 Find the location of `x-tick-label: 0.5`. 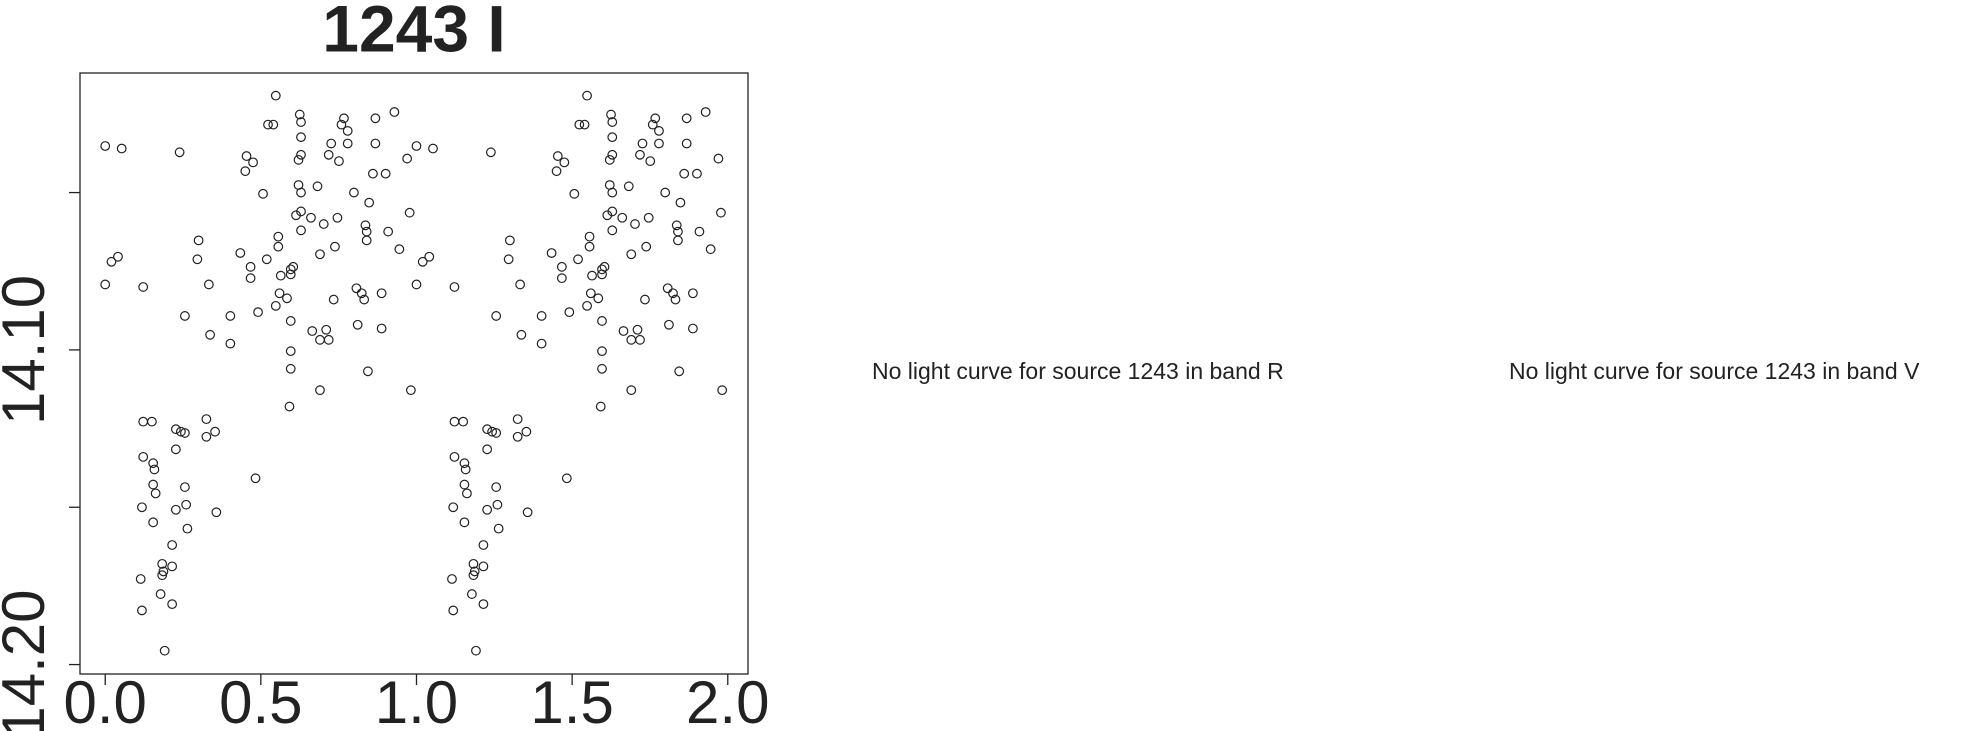

x-tick-label: 0.5 is located at coordinates (260, 700).